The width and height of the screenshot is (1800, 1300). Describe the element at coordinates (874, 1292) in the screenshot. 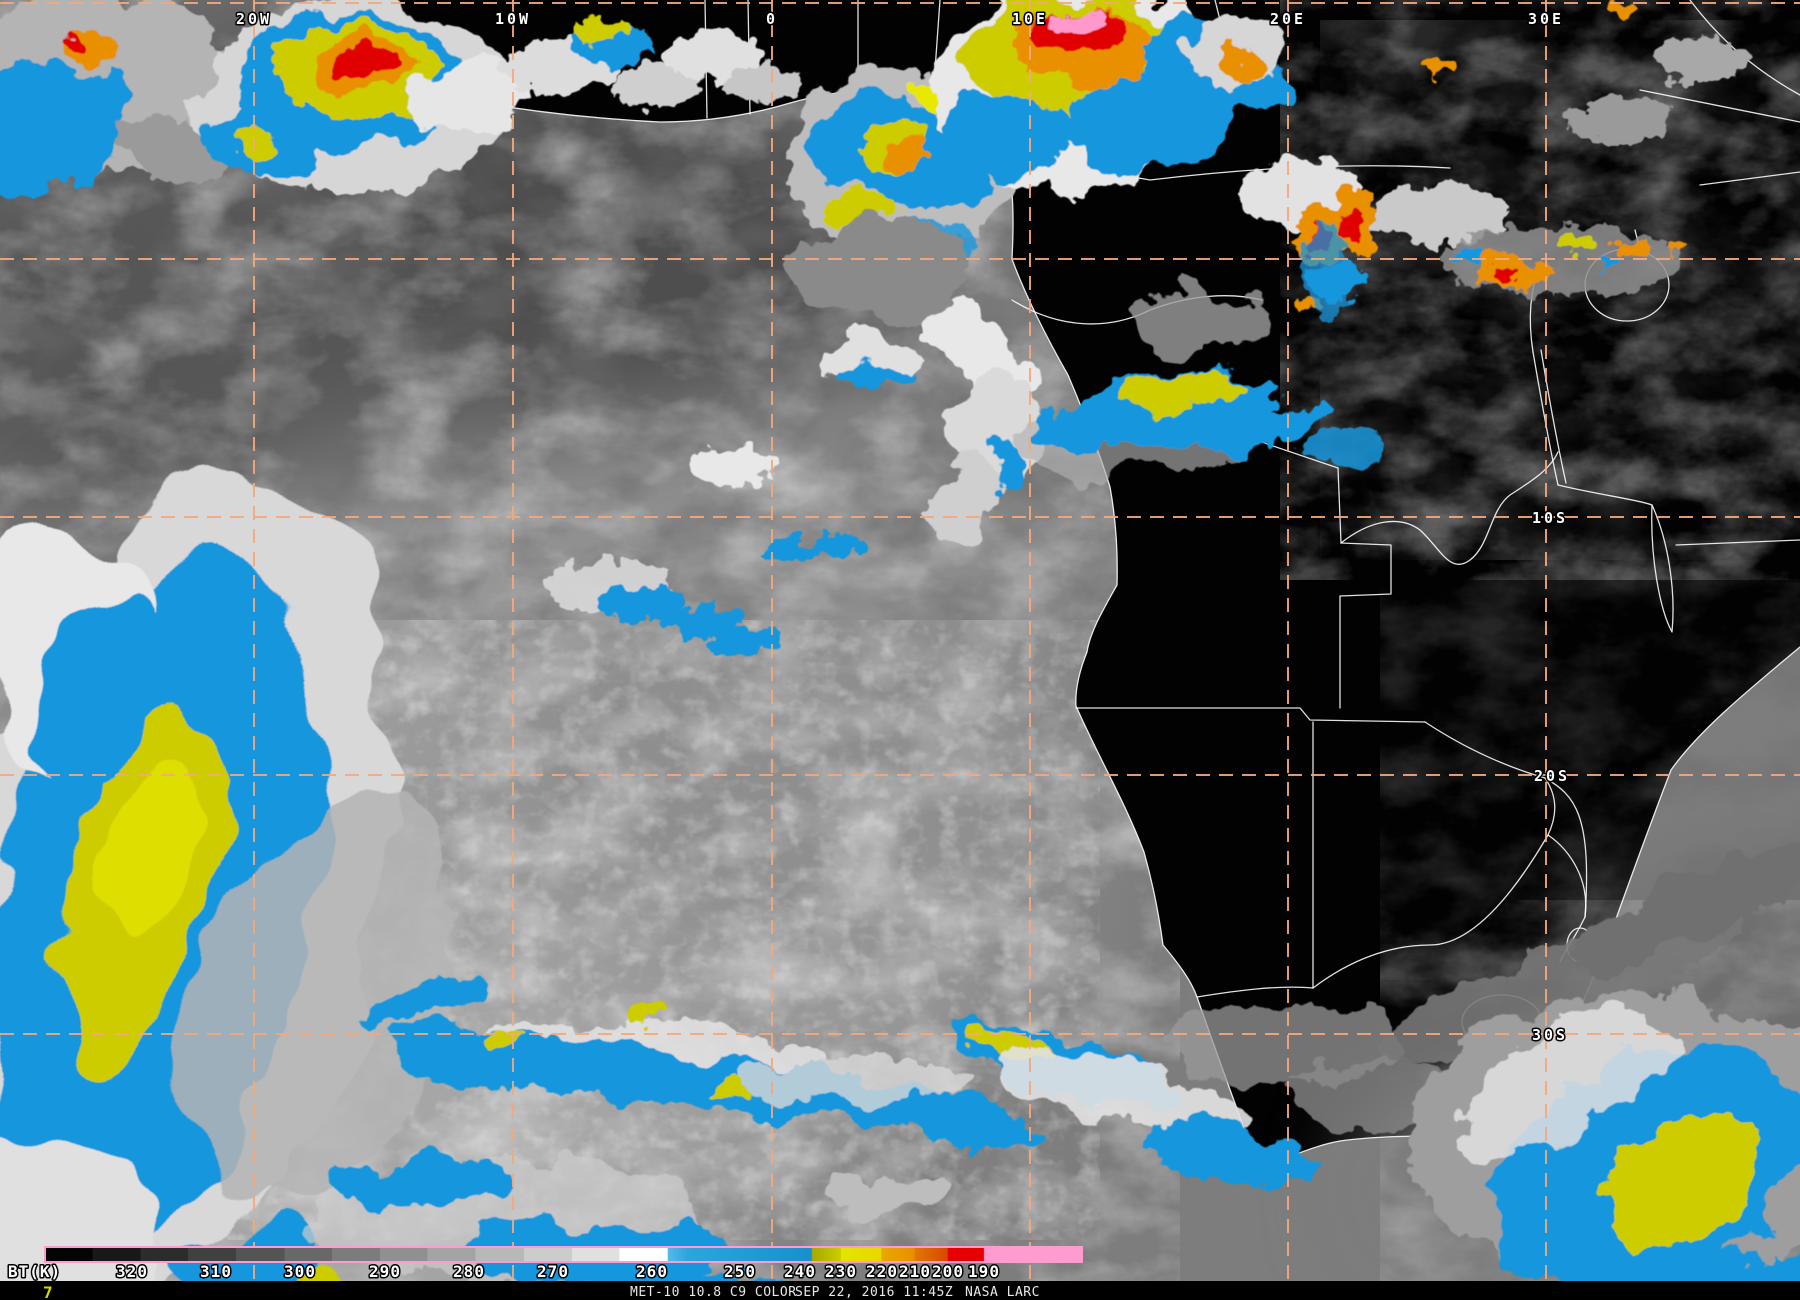

I see `caption-datetime: SEP 22, 2016 11:45Z` at that location.